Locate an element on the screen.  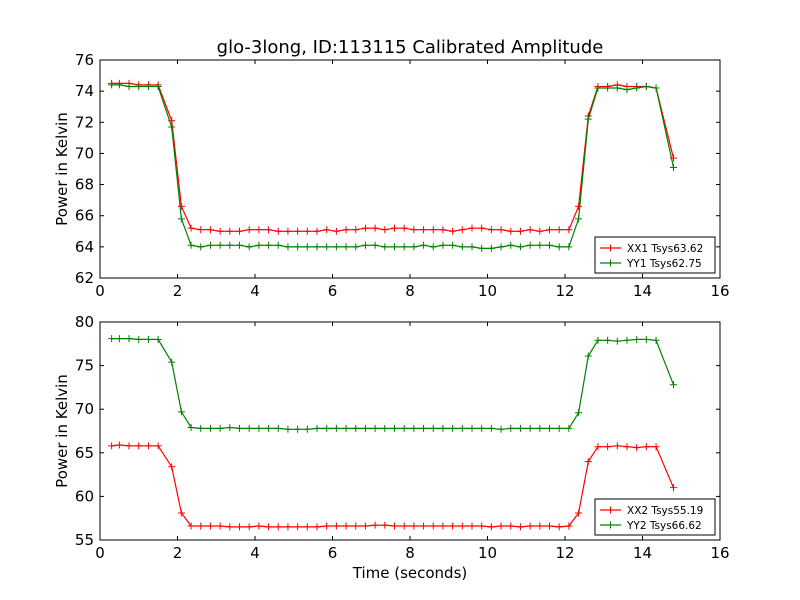
legend-label: XX2 Tsys55.19 is located at coordinates (665, 511).